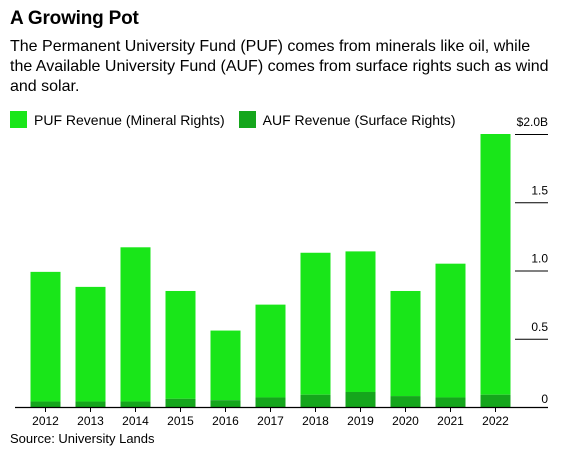  What do you see at coordinates (247, 119) in the screenshot?
I see `legend-swatch-auf` at bounding box center [247, 119].